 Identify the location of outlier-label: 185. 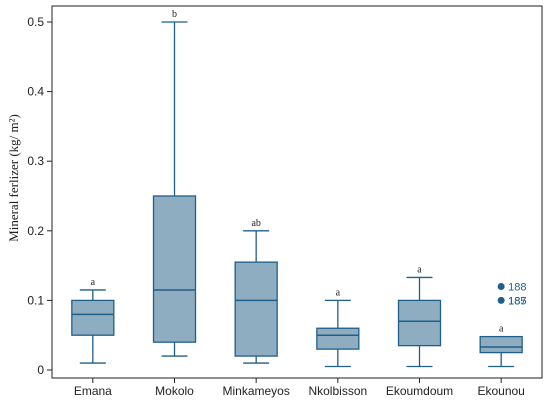
(517, 301).